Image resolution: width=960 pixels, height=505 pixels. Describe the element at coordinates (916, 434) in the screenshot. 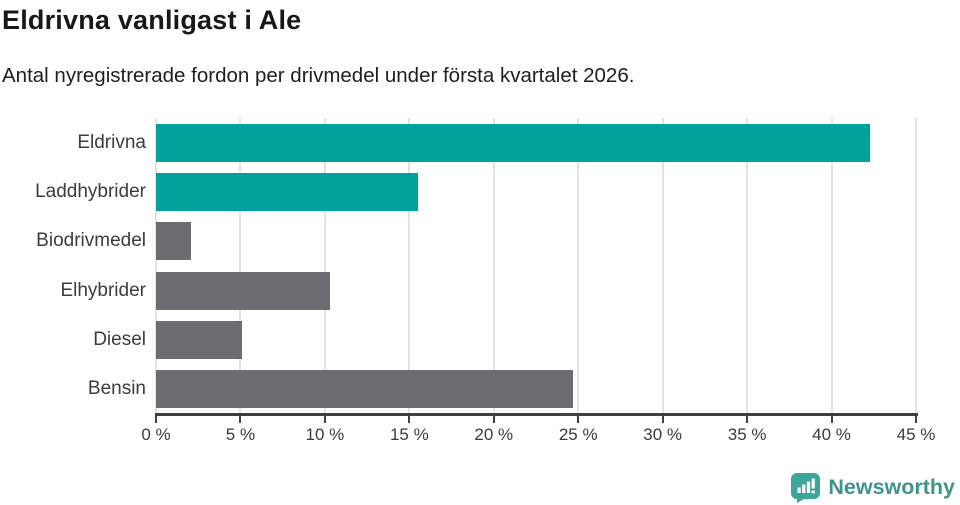

I see `x-tick-label-45: 45 %` at that location.